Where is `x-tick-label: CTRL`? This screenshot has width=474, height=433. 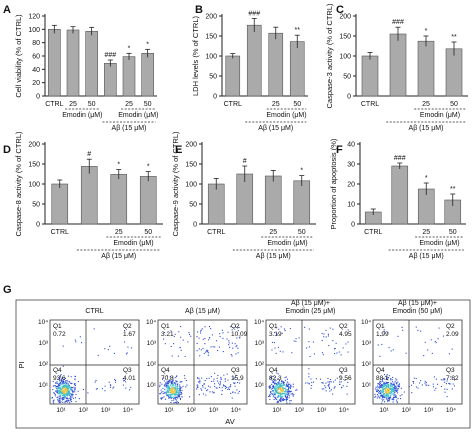
x-tick-label: CTRL is located at coordinates (370, 104).